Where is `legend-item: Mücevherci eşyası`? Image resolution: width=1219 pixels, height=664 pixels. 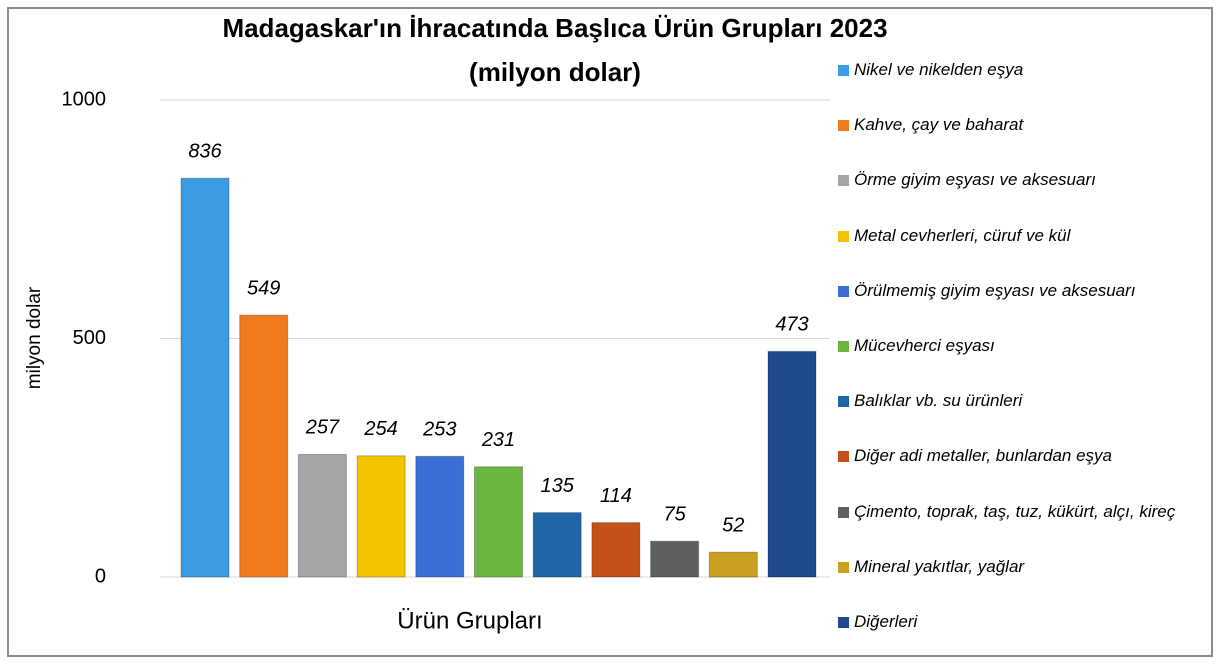 legend-item: Mücevherci eşyası is located at coordinates (1019, 346).